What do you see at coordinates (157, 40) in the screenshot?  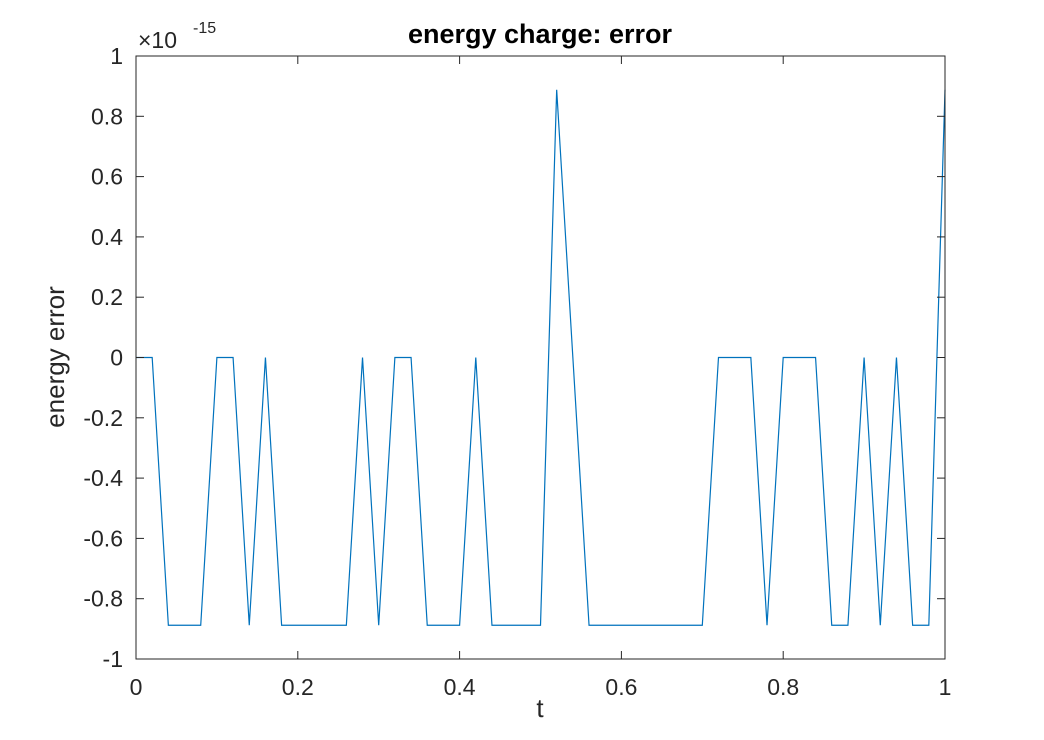 I see `y-multiplier-base: ×10` at bounding box center [157, 40].